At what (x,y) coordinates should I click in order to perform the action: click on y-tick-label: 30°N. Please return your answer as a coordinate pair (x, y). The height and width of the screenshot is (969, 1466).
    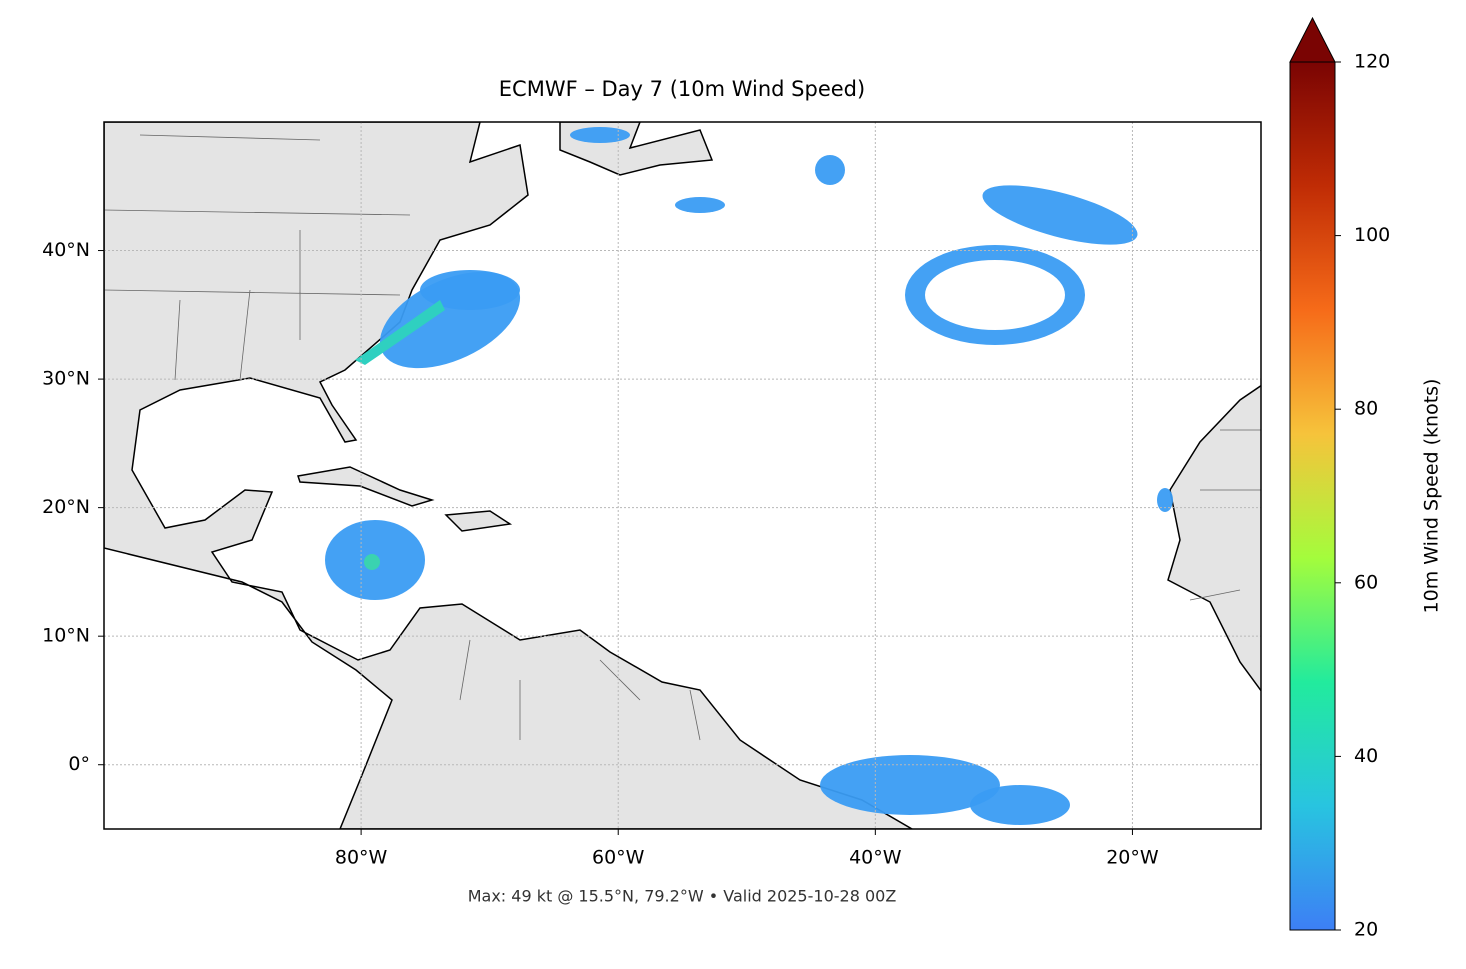
    Looking at the image, I should click on (66, 379).